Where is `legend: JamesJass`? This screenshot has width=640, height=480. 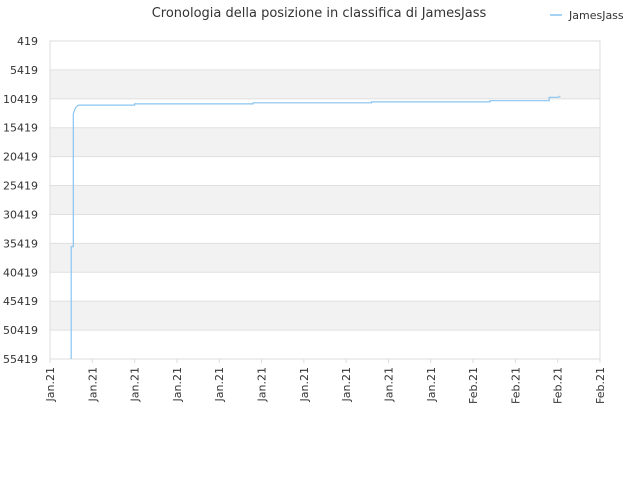
legend: JamesJass is located at coordinates (587, 15).